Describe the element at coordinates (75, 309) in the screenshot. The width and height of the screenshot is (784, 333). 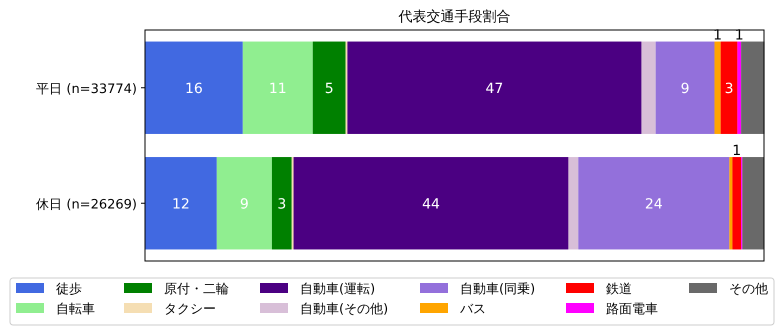
I see `legend-label: 自転車` at that location.